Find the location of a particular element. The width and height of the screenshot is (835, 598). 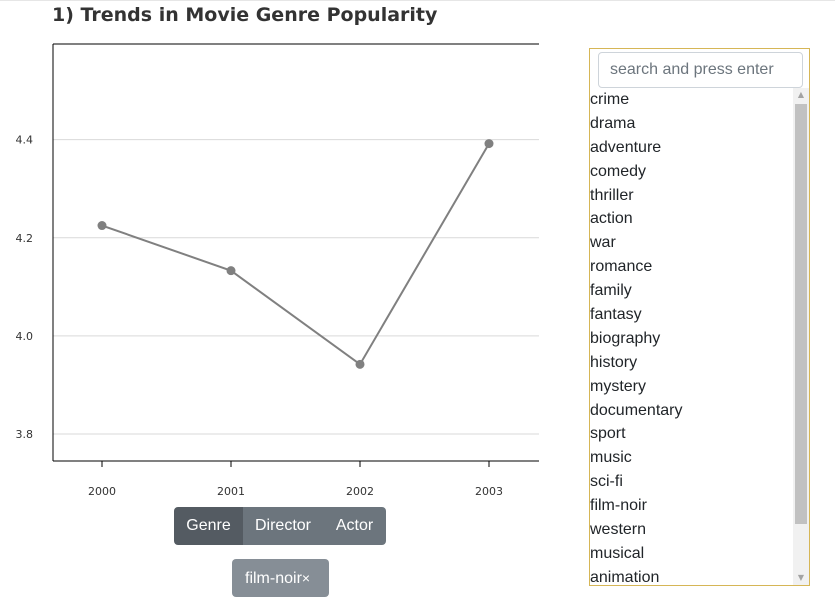

genre-list-item: fantasy is located at coordinates (616, 315).